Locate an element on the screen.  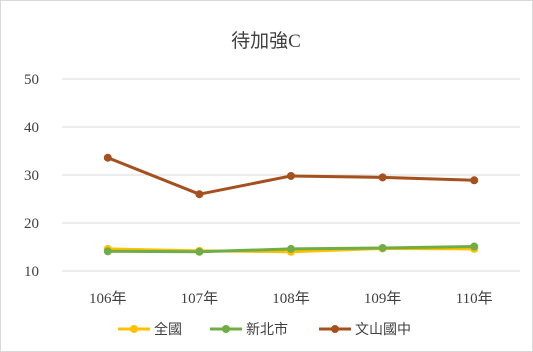
y-axis-tick-labels: 10 20 30 40 50 is located at coordinates (31, 176).